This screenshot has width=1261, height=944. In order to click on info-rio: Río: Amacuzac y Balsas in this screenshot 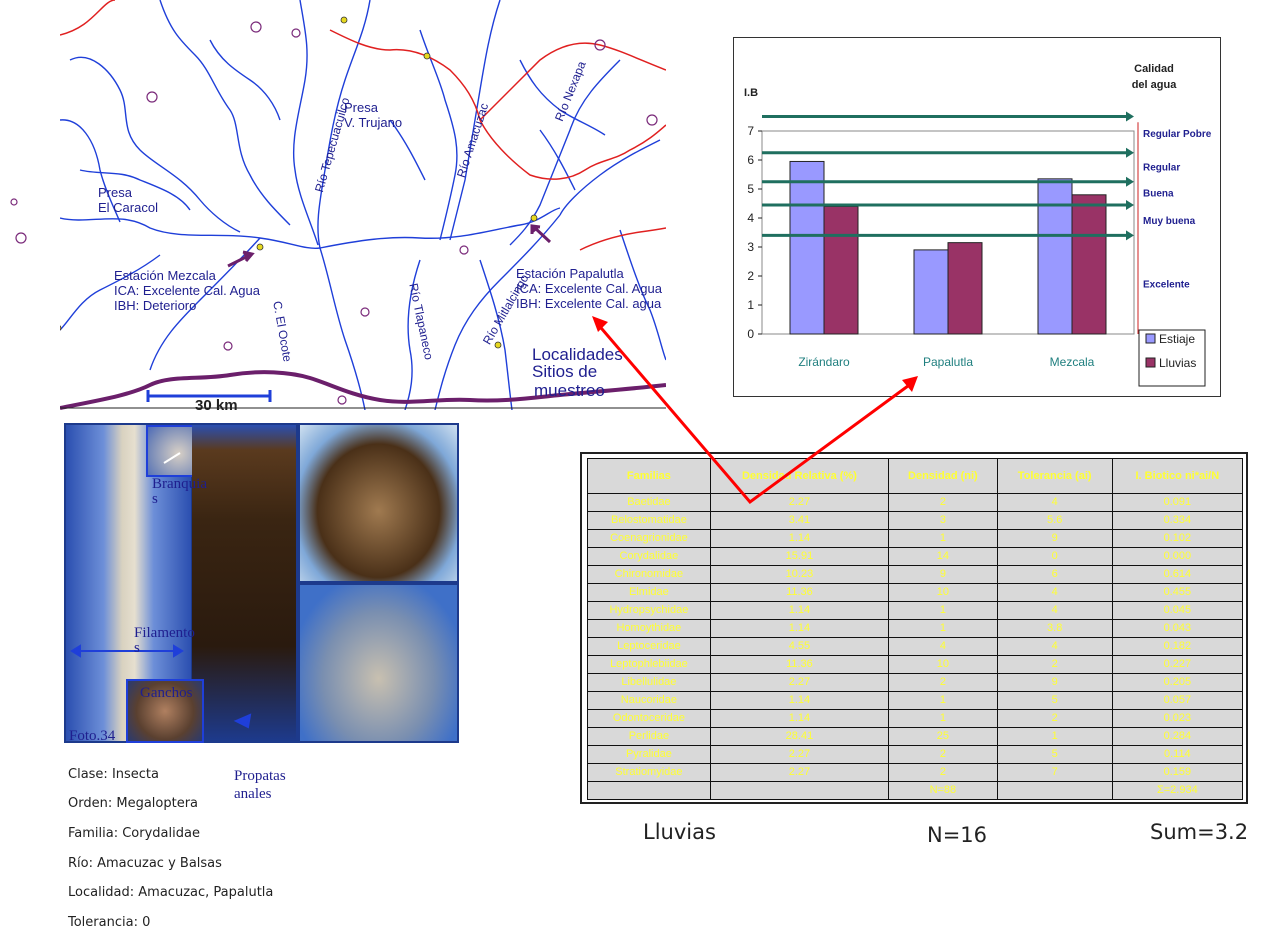, I will do `click(145, 863)`.